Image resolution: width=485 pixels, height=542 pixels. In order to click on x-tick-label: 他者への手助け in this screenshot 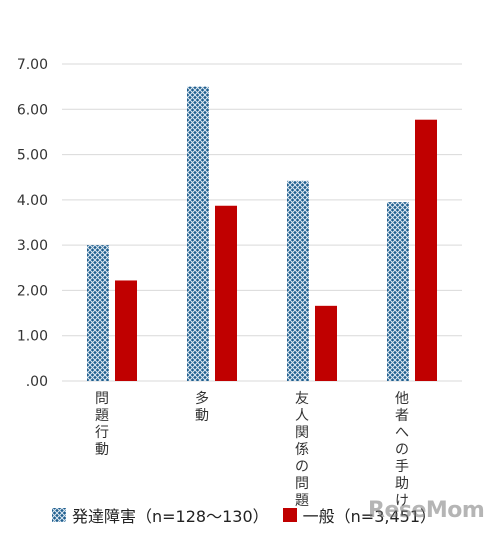, I will do `click(402, 450)`.